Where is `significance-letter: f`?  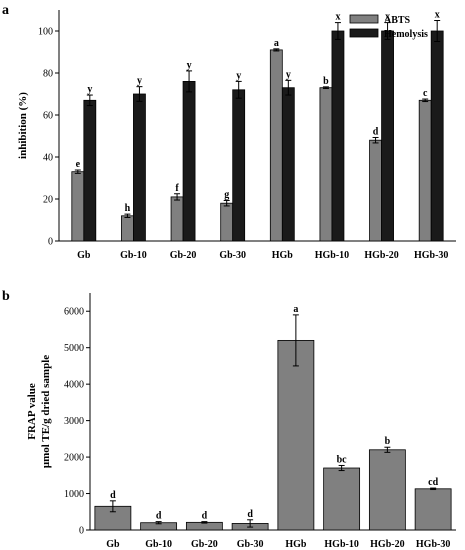
significance-letter: f is located at coordinates (177, 188).